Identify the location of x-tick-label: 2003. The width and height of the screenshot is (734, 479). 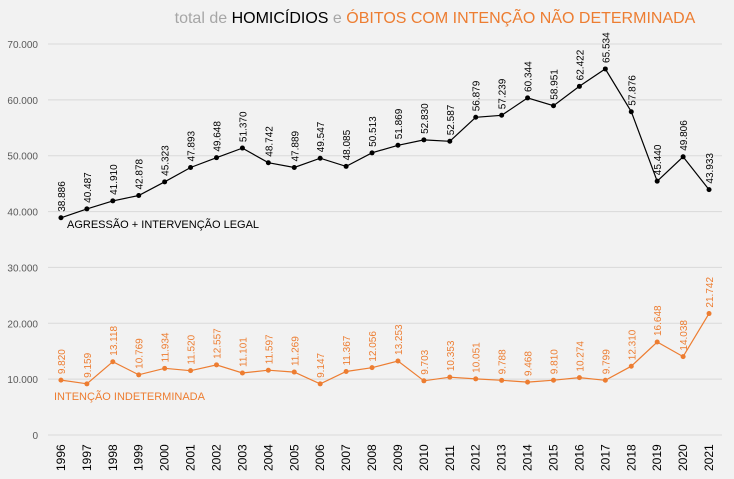
(242, 457).